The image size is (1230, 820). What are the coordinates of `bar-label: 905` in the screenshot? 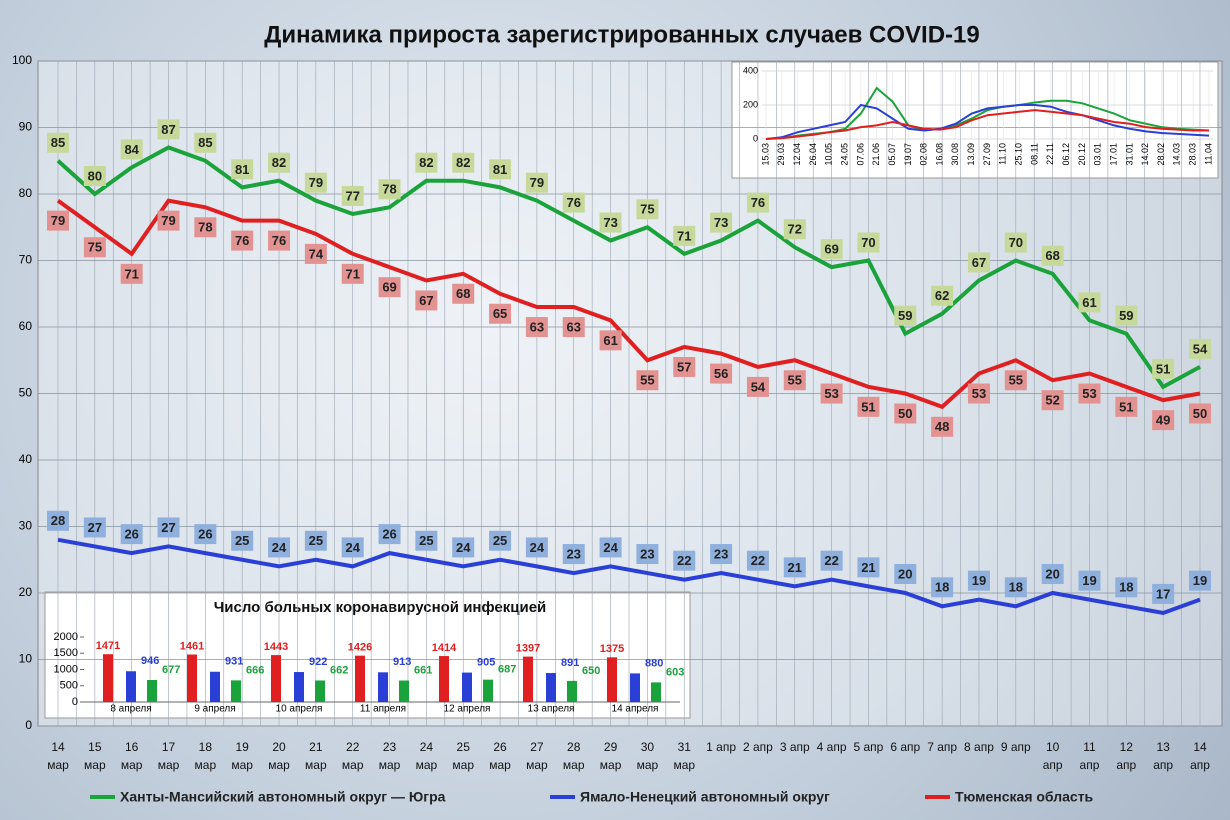 It's located at (486, 662).